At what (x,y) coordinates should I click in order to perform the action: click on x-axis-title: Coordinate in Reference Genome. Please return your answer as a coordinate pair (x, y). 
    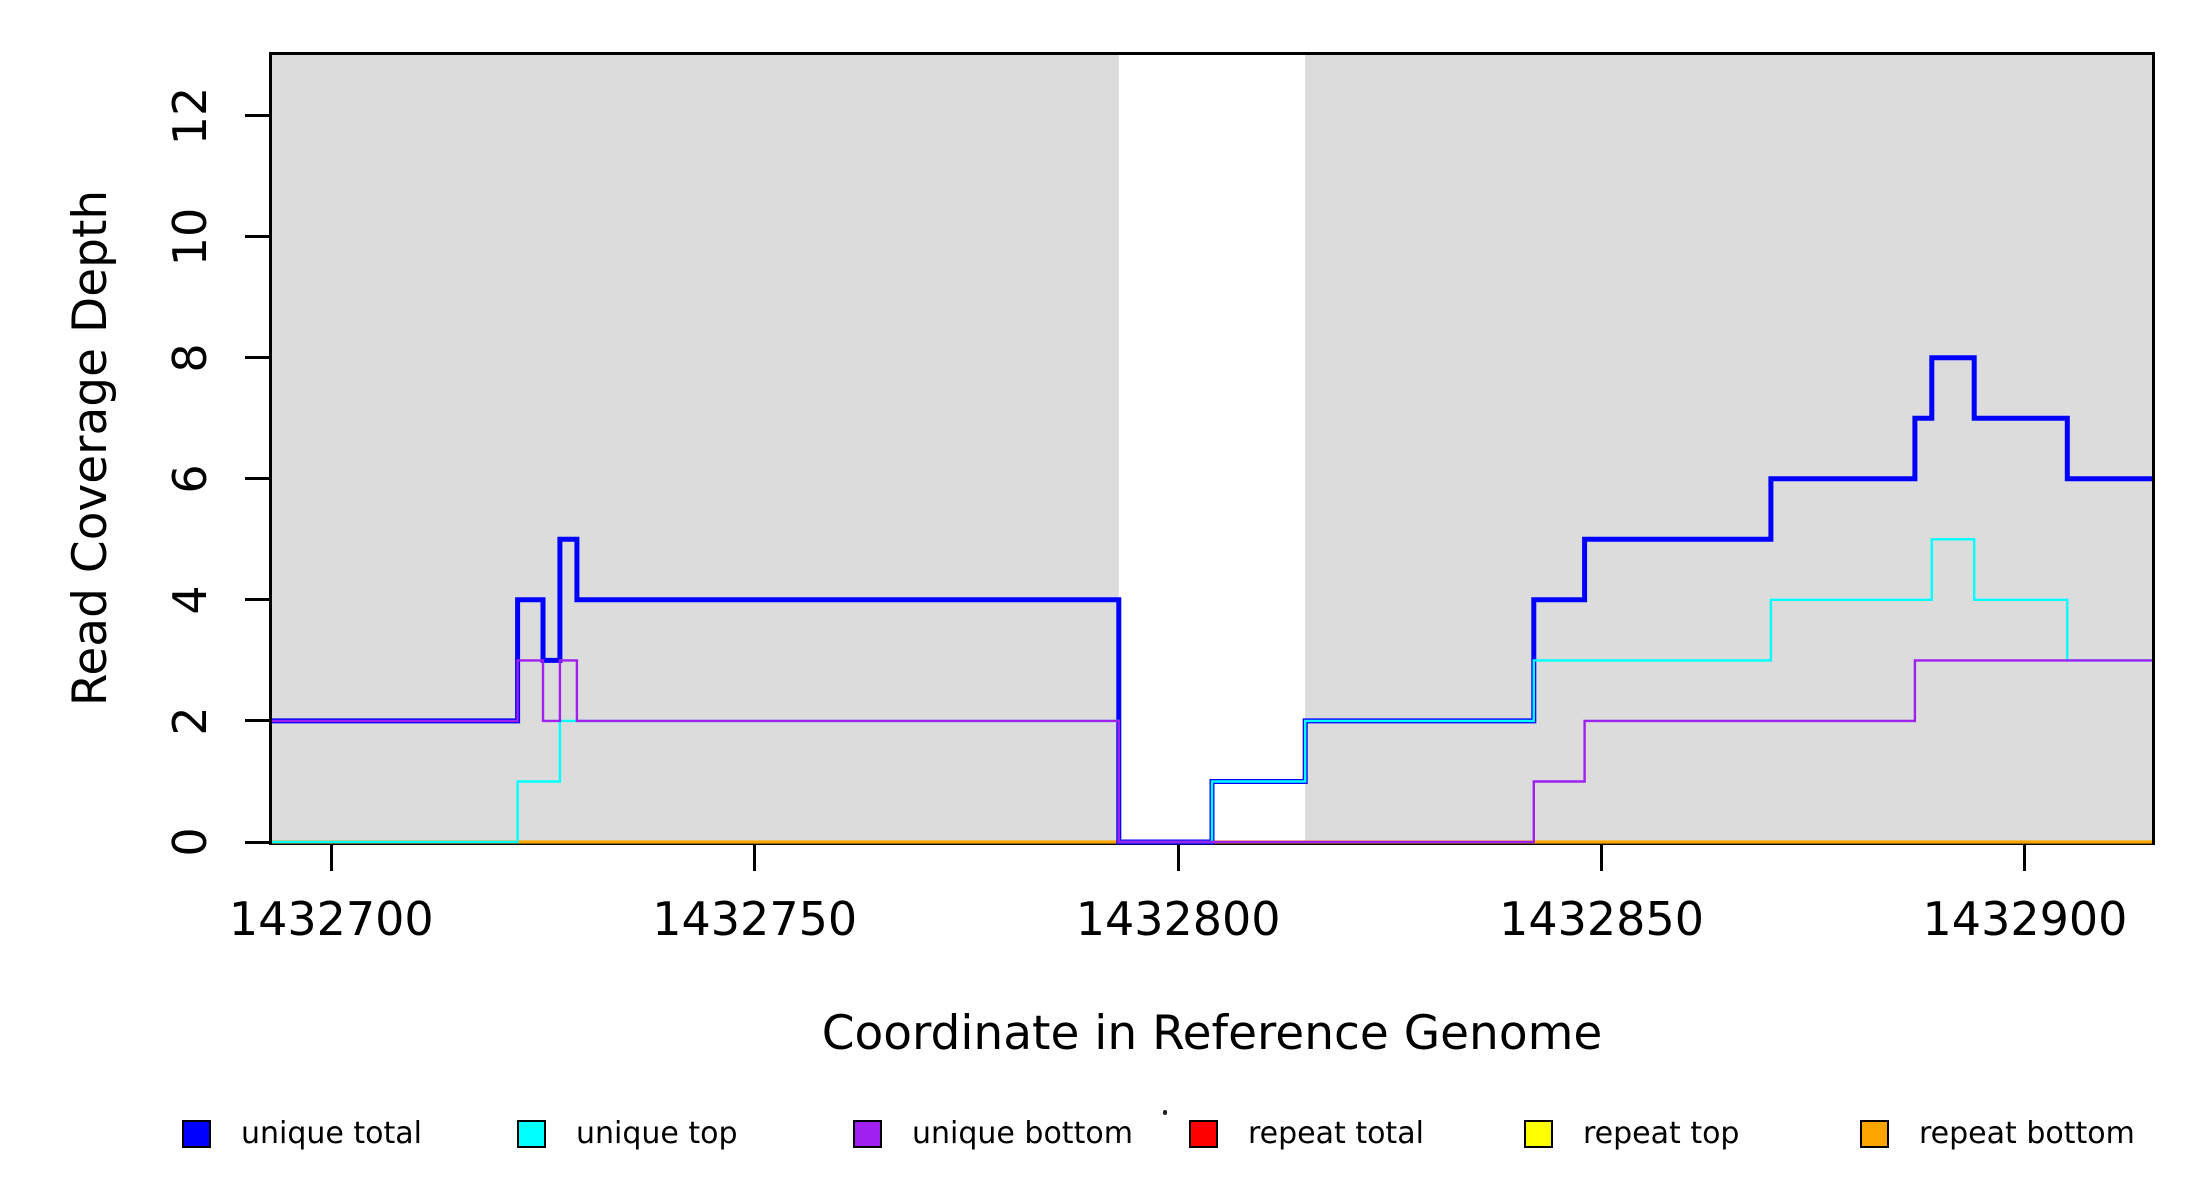
    Looking at the image, I should click on (1212, 1033).